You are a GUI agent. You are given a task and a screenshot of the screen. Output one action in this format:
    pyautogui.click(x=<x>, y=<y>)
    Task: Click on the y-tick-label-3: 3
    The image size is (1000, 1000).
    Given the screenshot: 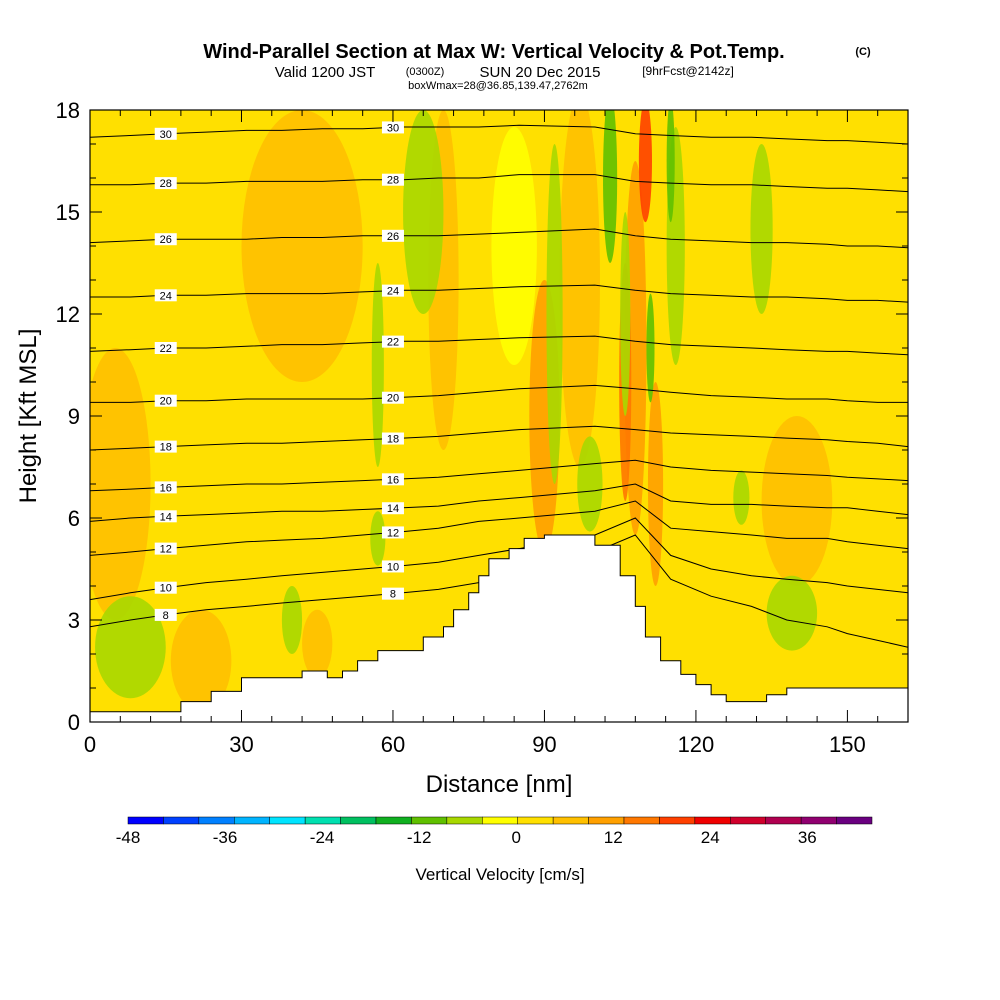 What is the action you would take?
    pyautogui.click(x=74, y=620)
    